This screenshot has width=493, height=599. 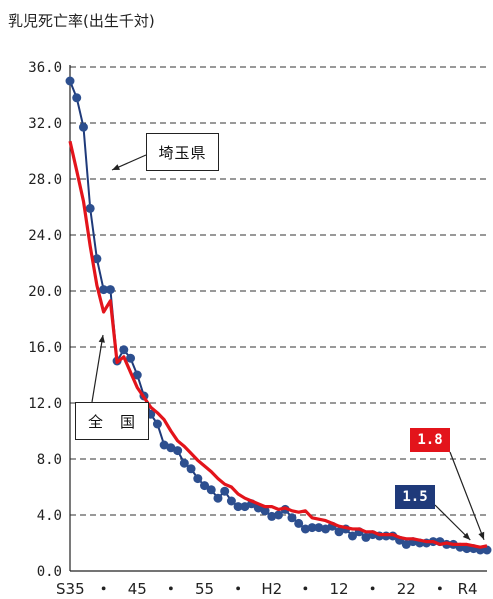 What do you see at coordinates (467, 496) in the screenshot?
I see `national-latest-arrow` at bounding box center [467, 496].